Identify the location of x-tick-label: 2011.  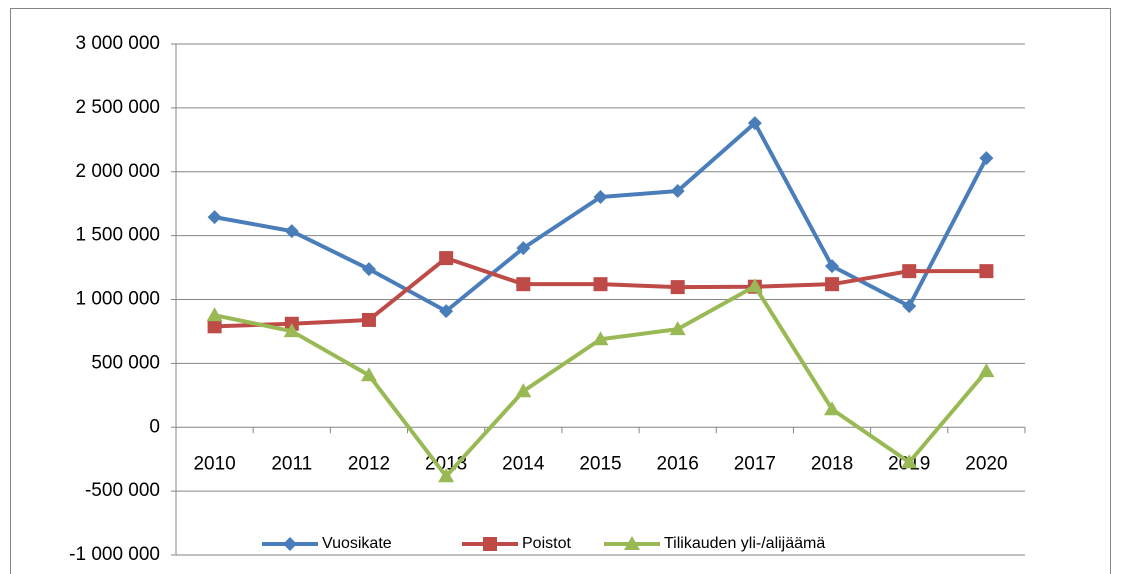
(291, 463).